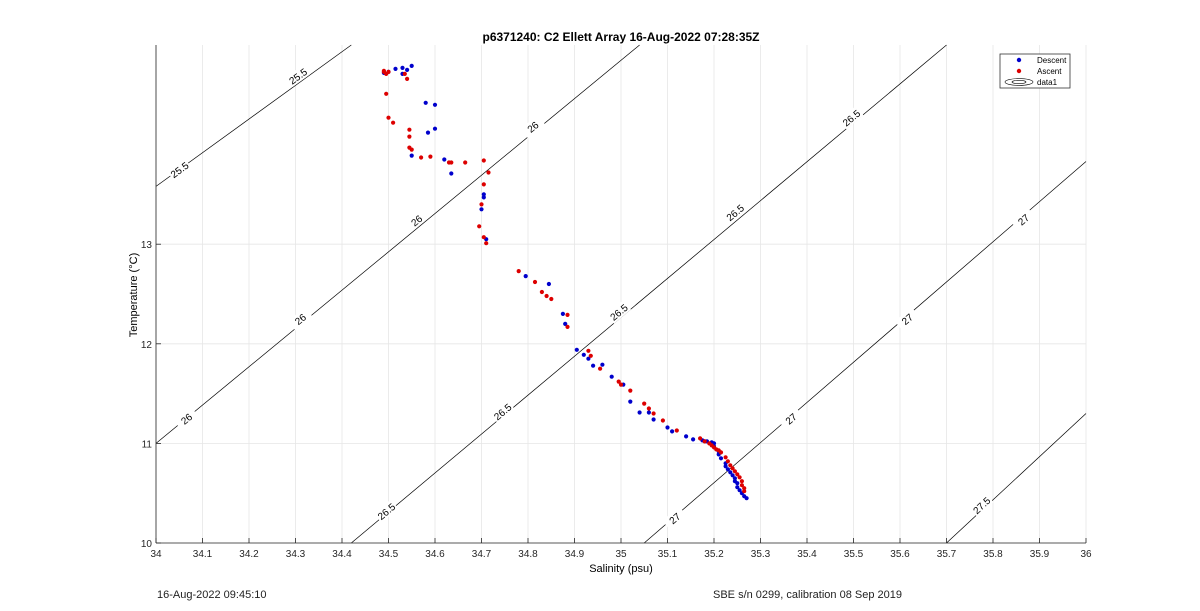 The height and width of the screenshot is (611, 1200). I want to click on footer-timestamp: 16-Aug-2022 09:45:10, so click(212, 595).